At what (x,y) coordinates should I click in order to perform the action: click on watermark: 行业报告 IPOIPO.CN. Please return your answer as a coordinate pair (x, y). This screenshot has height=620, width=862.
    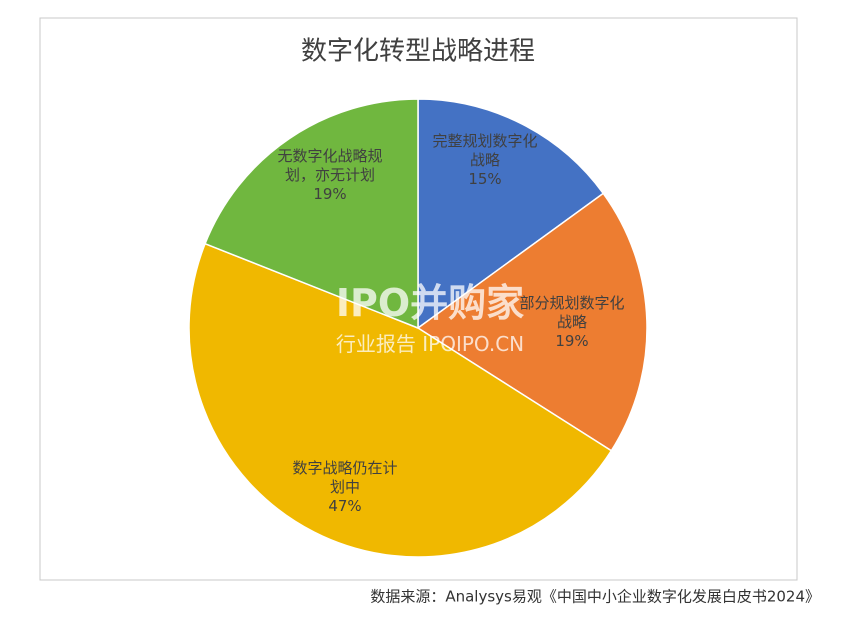
    Looking at the image, I should click on (430, 344).